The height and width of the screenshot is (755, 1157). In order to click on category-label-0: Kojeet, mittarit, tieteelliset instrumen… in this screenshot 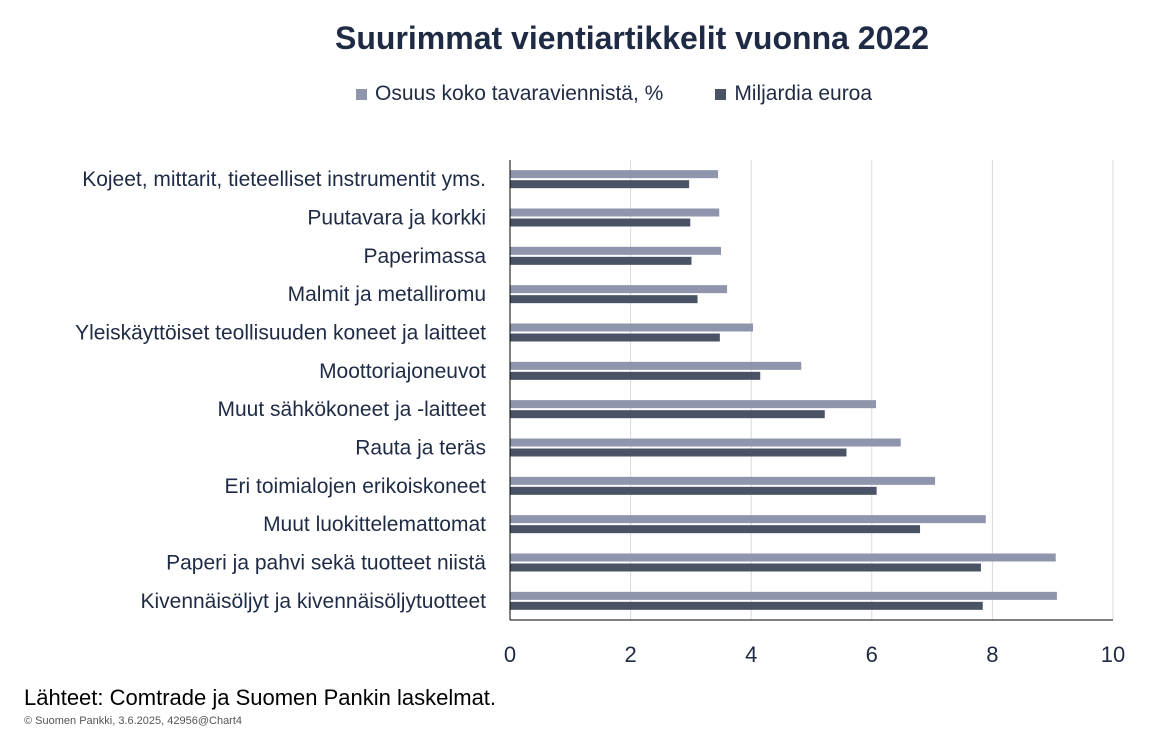, I will do `click(284, 179)`.